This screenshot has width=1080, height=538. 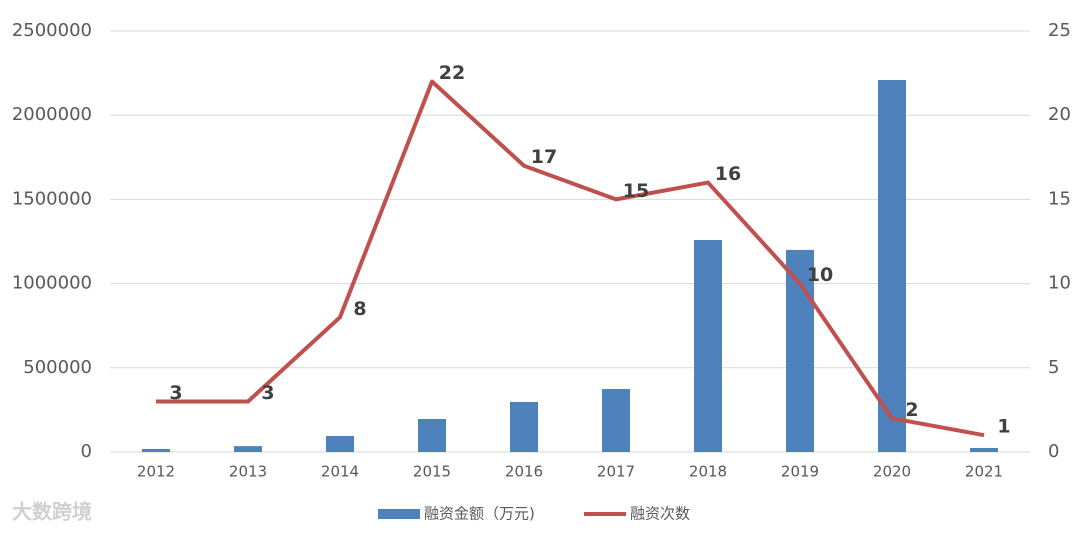 I want to click on x-tick-label: 2016, so click(x=524, y=472).